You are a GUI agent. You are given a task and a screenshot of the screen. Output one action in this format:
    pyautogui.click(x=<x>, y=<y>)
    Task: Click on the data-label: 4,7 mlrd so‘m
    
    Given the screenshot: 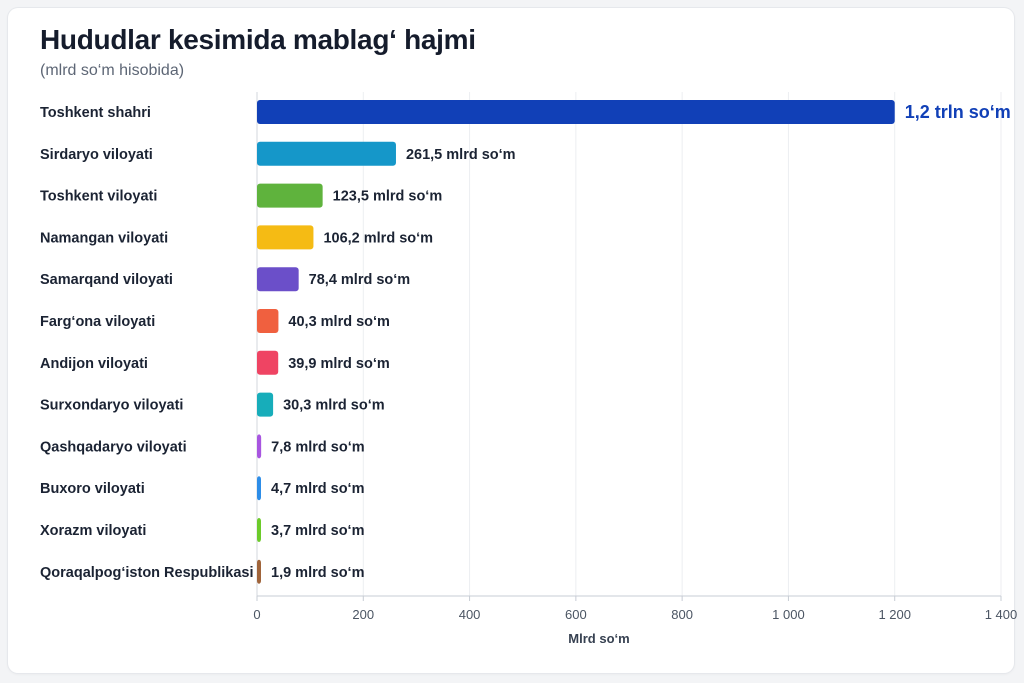 What is the action you would take?
    pyautogui.click(x=317, y=489)
    